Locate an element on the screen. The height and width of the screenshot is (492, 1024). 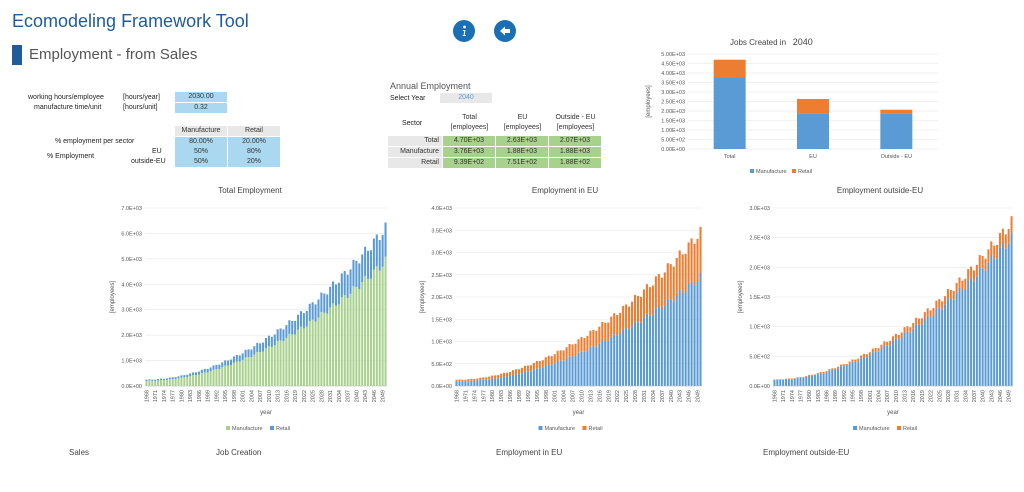
y-tick-label: 4.0E+03 is located at coordinates (131, 285).